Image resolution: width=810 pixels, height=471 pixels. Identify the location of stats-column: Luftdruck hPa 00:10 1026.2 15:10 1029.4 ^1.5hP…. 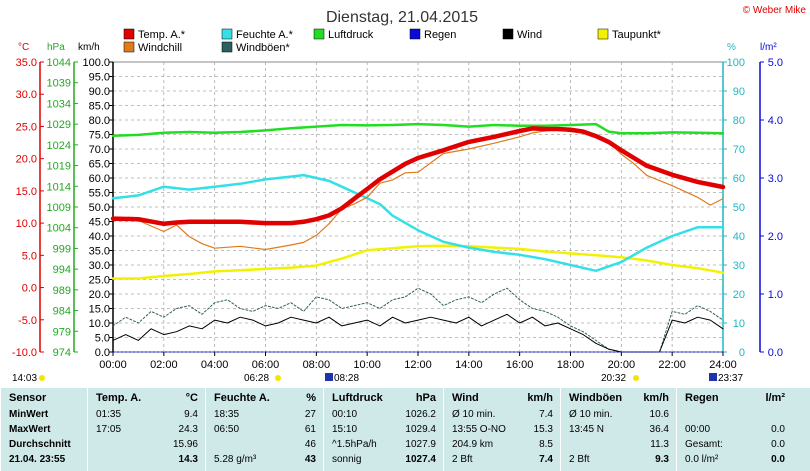
(383, 429).